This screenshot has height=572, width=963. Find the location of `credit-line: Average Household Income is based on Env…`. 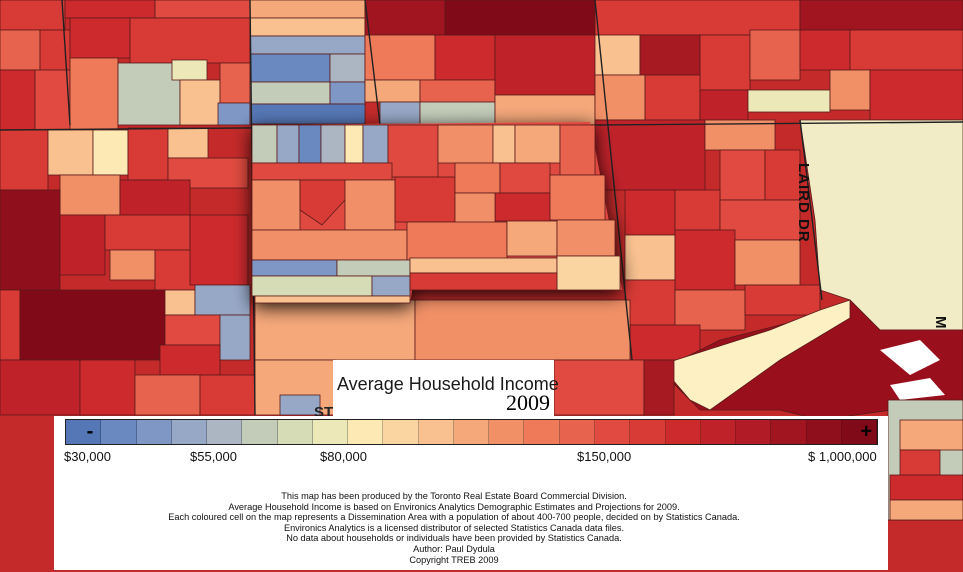

credit-line: Average Household Income is based on Env… is located at coordinates (454, 506).